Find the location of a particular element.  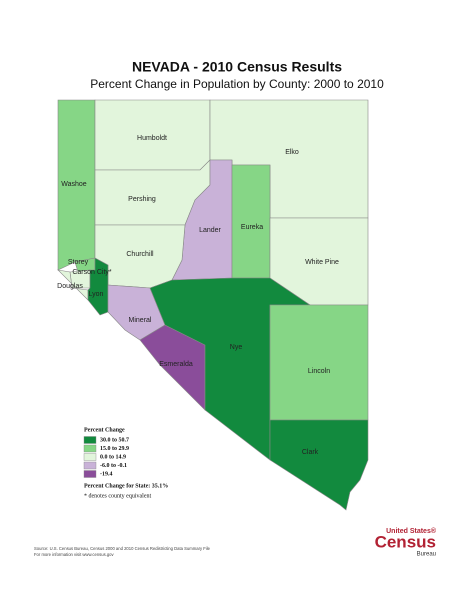

title: NEVADA - 2010 Census Results is located at coordinates (237, 67).